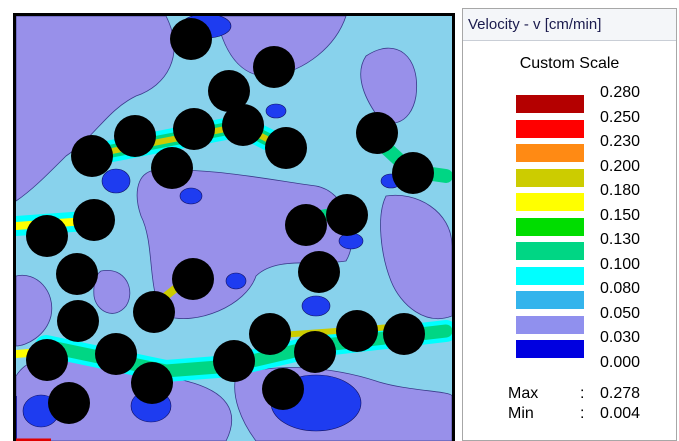 This screenshot has width=679, height=441. I want to click on scale-level-label: 0.050, so click(620, 313).